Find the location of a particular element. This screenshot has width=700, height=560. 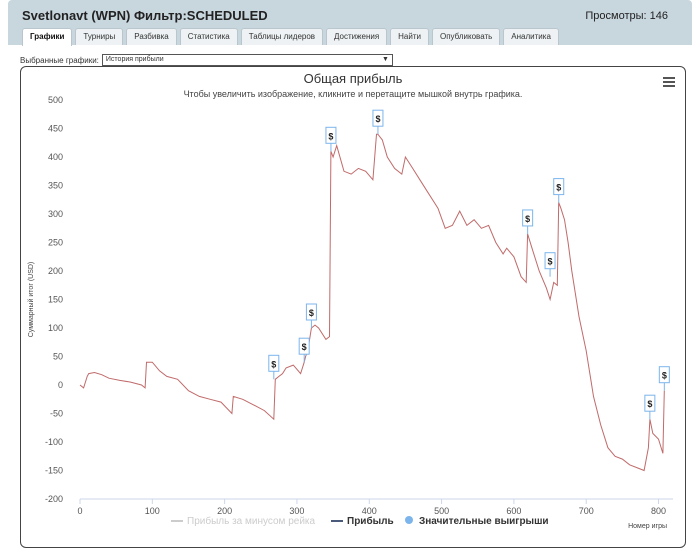

x-tick-label: 500 is located at coordinates (441, 511).